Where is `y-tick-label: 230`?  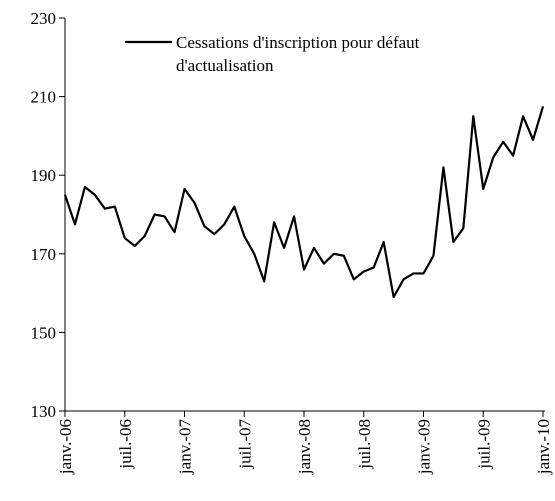
y-tick-label: 230 is located at coordinates (44, 18).